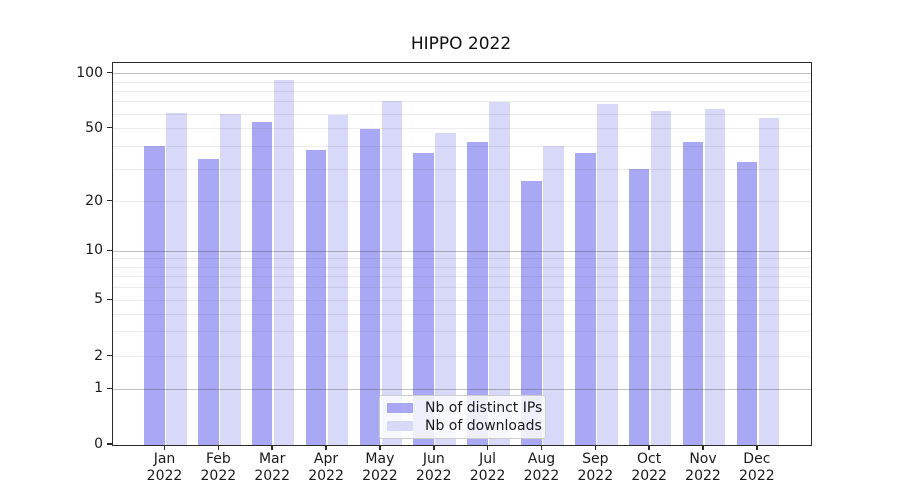 Image resolution: width=900 pixels, height=500 pixels. Describe the element at coordinates (89, 72) in the screenshot. I see `y-tick-label-100: 100` at that location.